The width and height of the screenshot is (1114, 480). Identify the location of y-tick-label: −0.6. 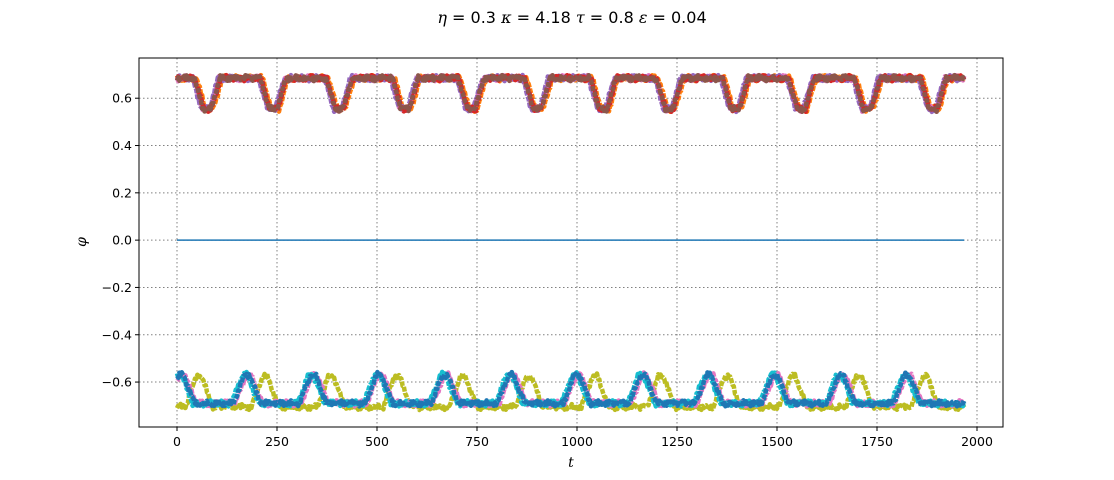
(117, 382).